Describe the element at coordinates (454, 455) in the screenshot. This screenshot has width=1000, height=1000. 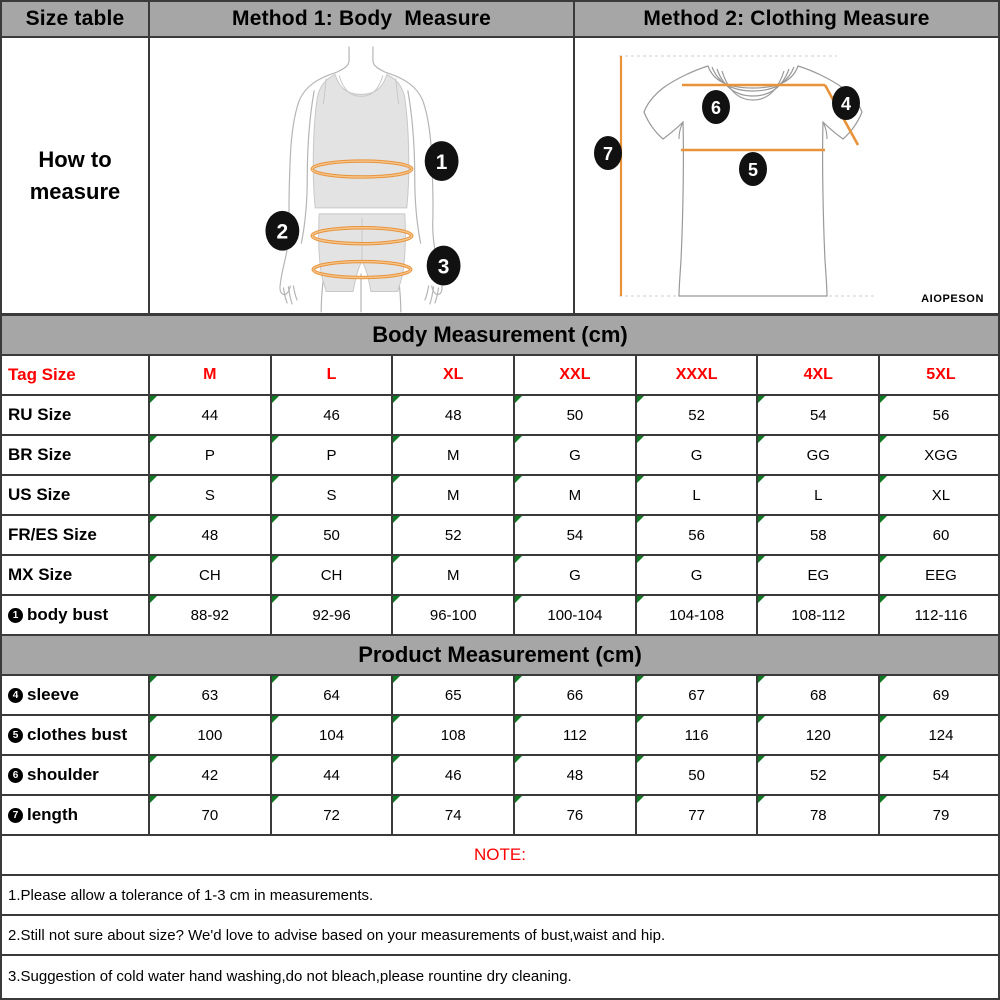
I see `cell-body-1-2: M` at that location.